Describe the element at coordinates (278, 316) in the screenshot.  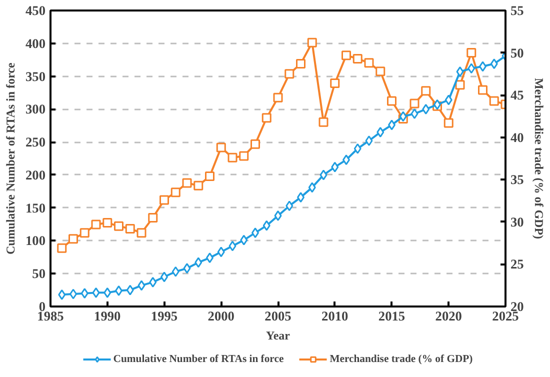
I see `x-tick-label: 2005` at that location.